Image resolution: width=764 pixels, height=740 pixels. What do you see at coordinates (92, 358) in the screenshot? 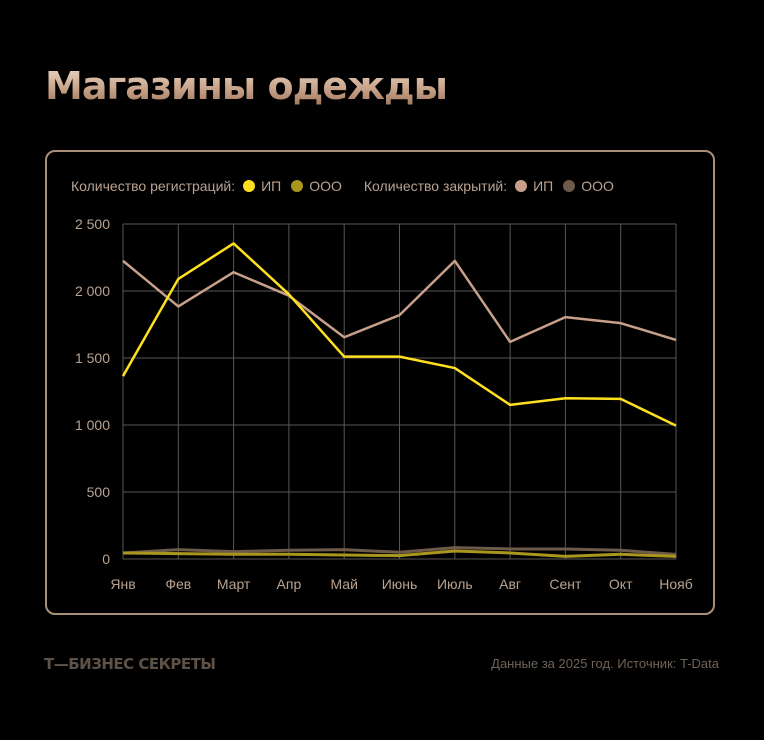
I see `y-tick-label: 1 500` at bounding box center [92, 358].